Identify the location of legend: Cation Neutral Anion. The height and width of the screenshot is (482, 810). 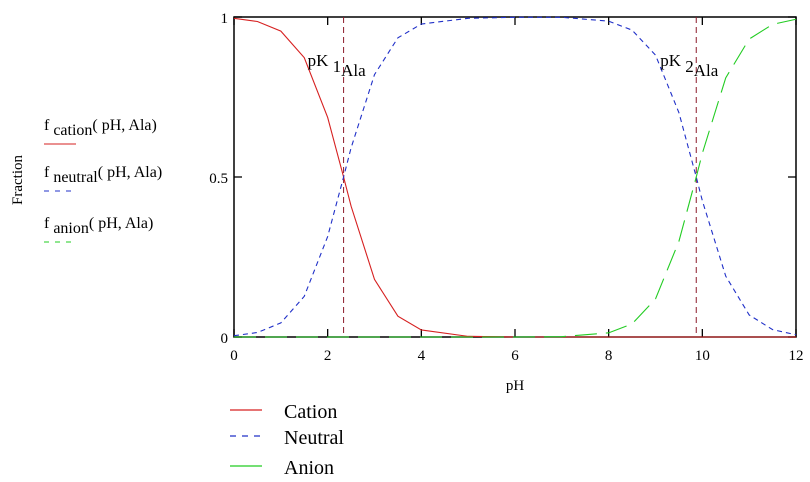
(287, 440).